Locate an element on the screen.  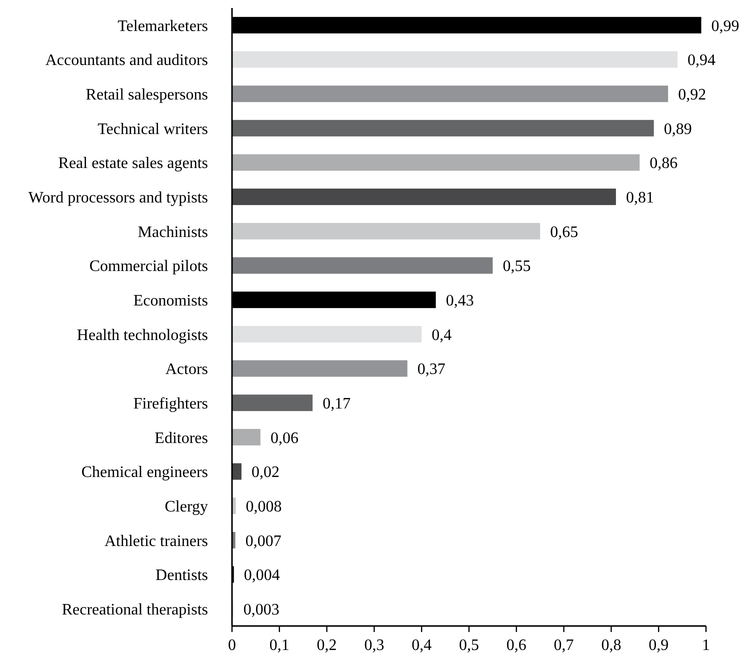
data-label: 0,81 is located at coordinates (640, 197).